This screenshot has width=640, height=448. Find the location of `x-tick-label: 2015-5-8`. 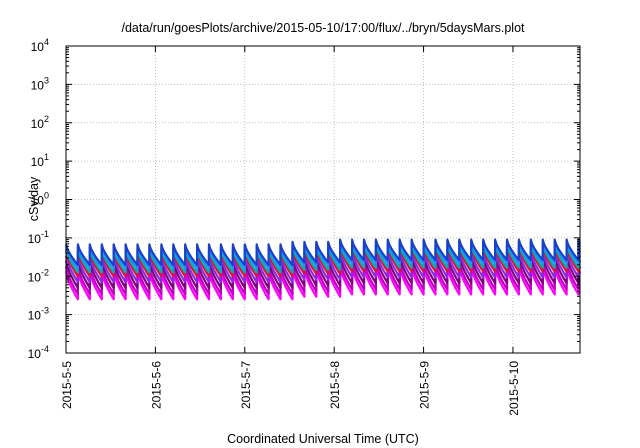

x-tick-label: 2015-5-8 is located at coordinates (335, 385).